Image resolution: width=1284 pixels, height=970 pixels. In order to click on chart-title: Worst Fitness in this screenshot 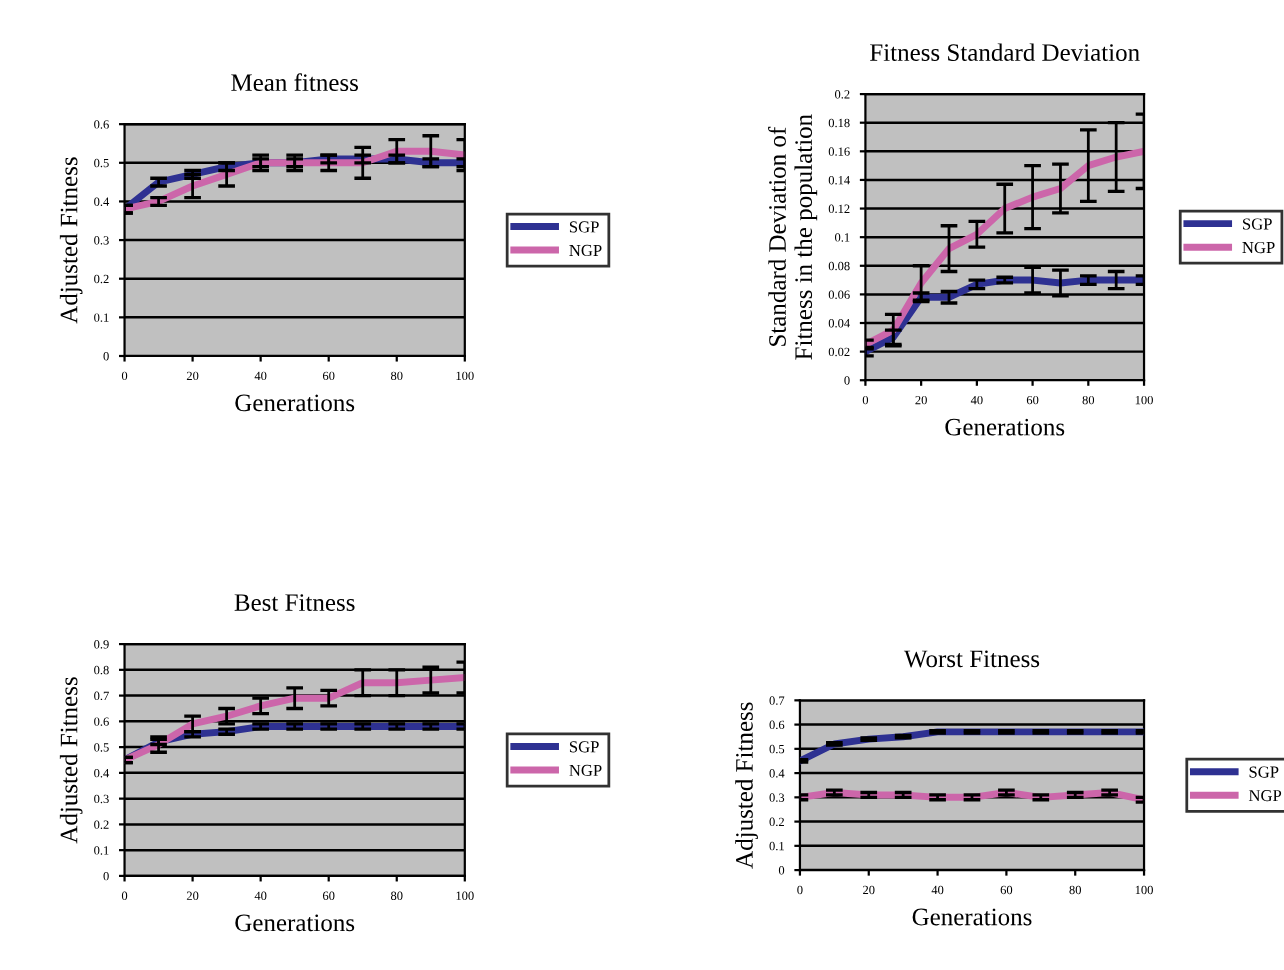, I will do `click(971, 659)`.